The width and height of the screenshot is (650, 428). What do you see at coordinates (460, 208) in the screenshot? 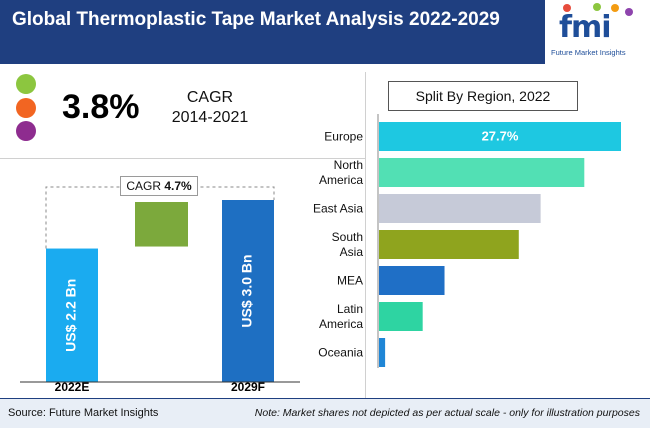
I see `region-bar-east-asia` at bounding box center [460, 208].